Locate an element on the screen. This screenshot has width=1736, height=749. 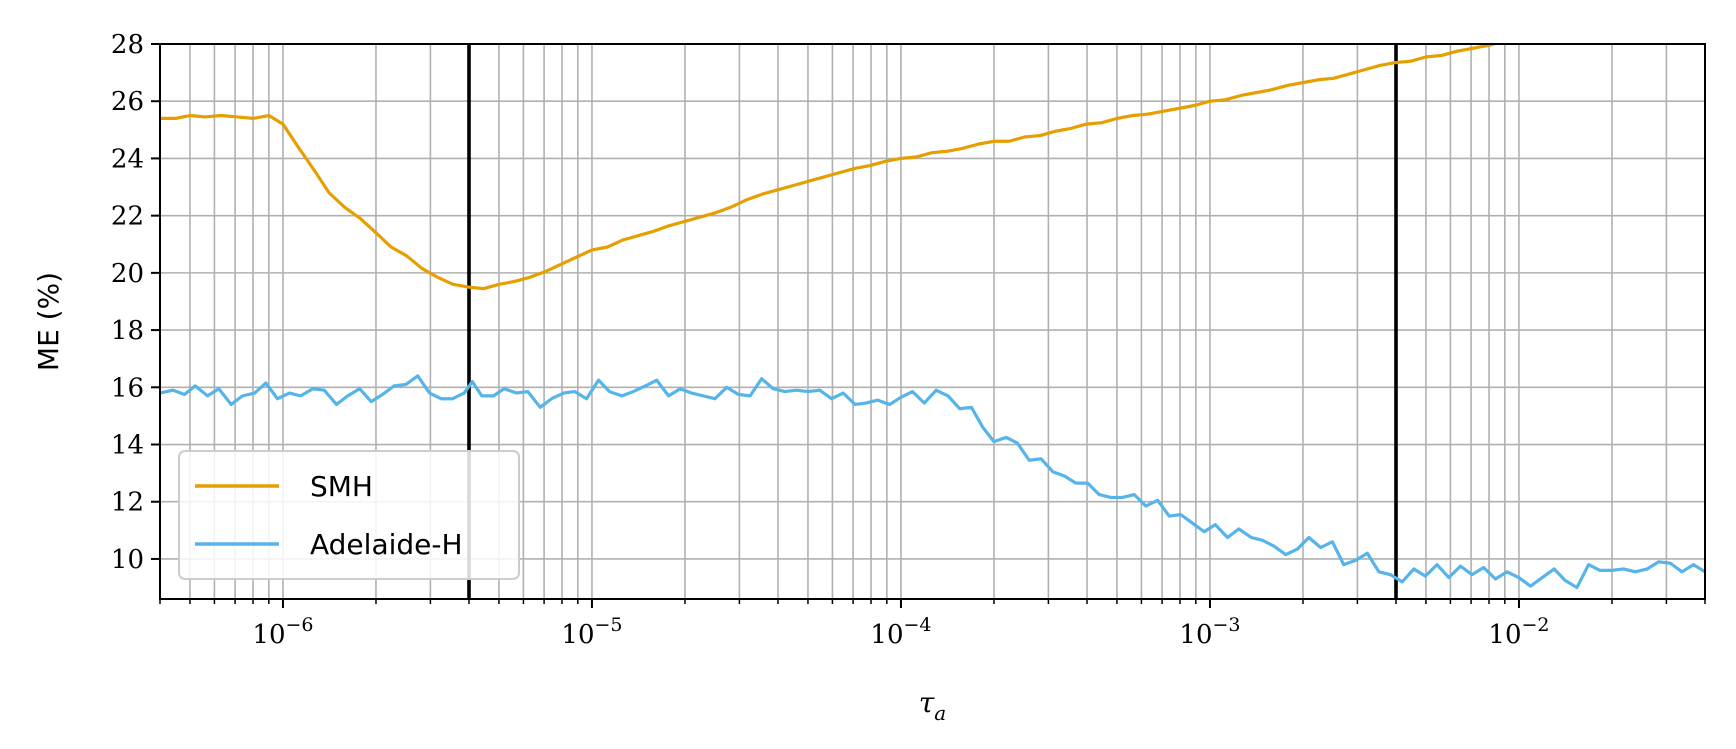
y-tick-label: 26 is located at coordinates (127, 102).